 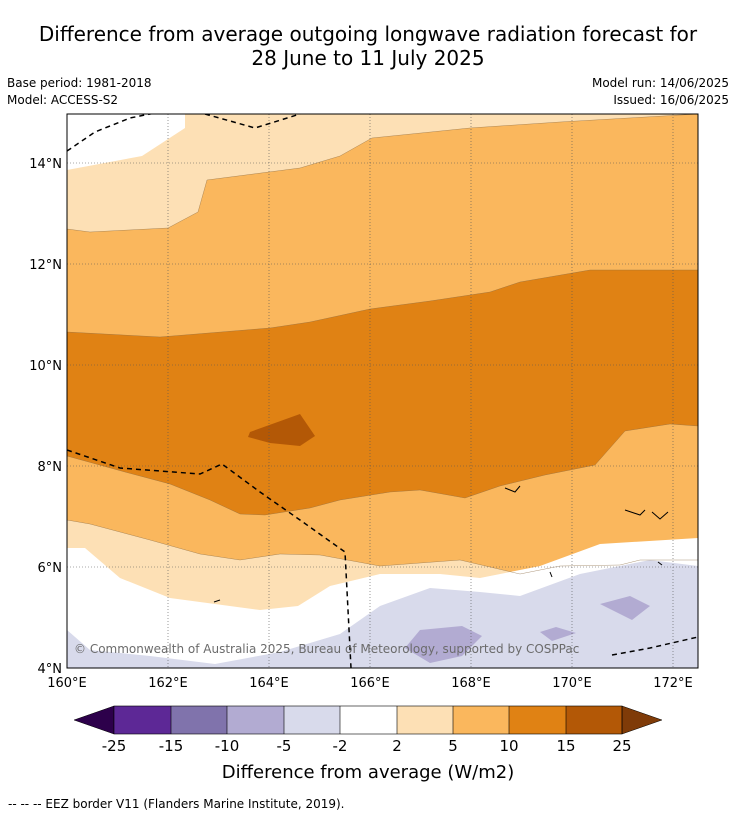 What do you see at coordinates (621, 746) in the screenshot?
I see `colorbar-tick: 25` at bounding box center [621, 746].